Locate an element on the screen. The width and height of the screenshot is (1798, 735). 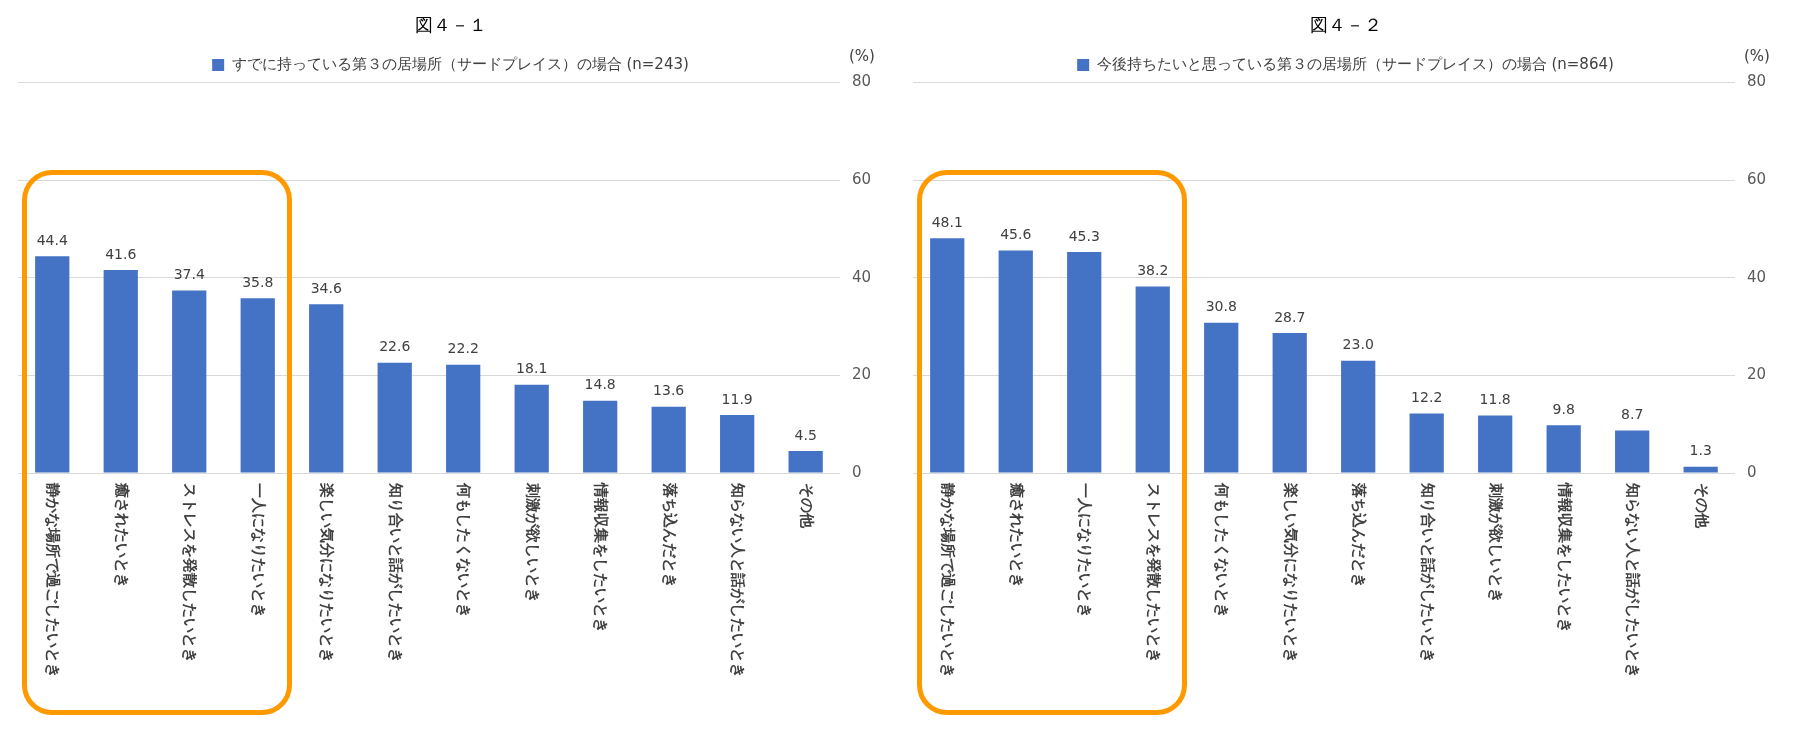
data-label: 34.6 is located at coordinates (326, 287).